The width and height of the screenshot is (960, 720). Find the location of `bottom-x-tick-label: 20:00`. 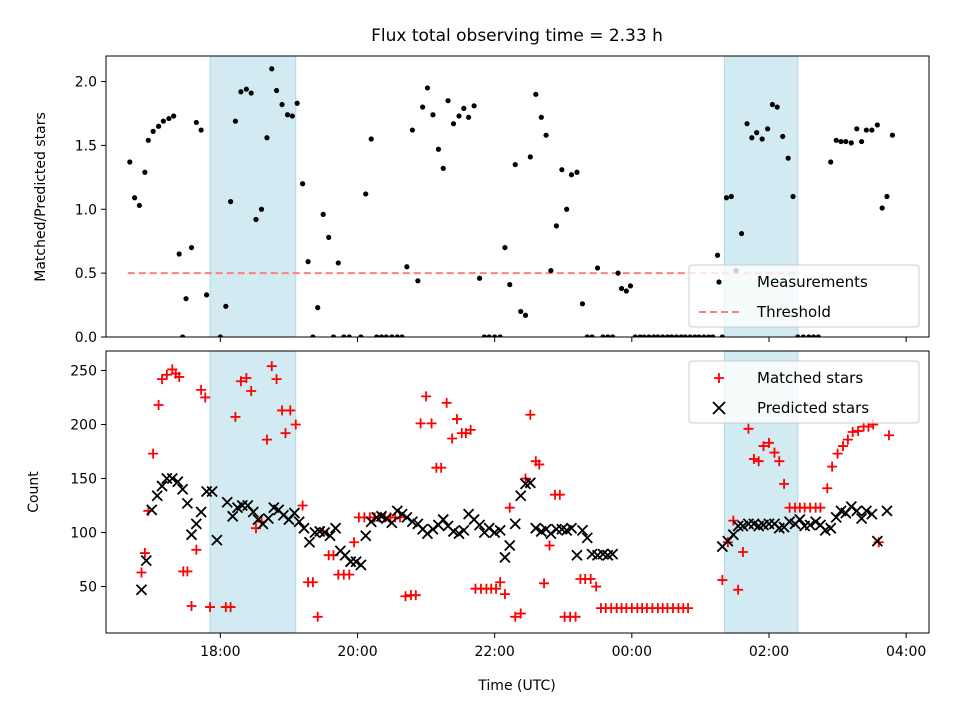

bottom-x-tick-label: 20:00 is located at coordinates (357, 652).